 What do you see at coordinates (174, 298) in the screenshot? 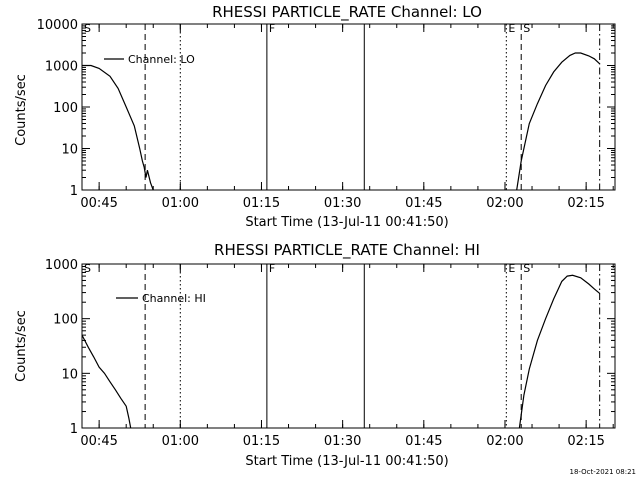
I see `legend-label: Channel: HI` at bounding box center [174, 298].